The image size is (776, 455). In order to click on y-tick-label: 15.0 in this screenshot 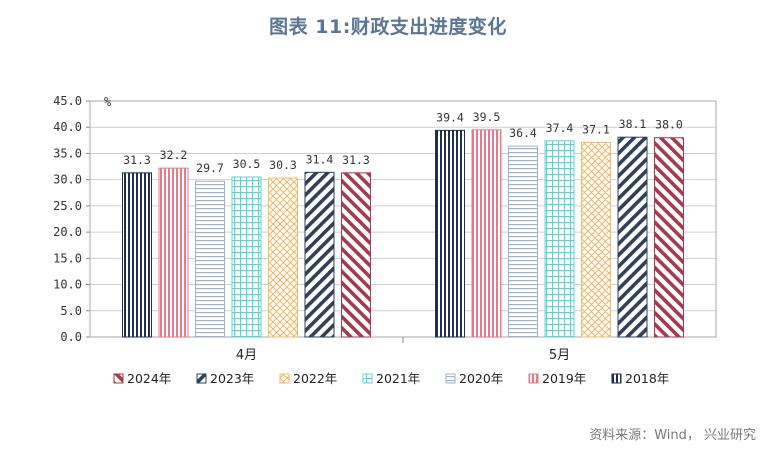, I will do `click(67, 258)`.